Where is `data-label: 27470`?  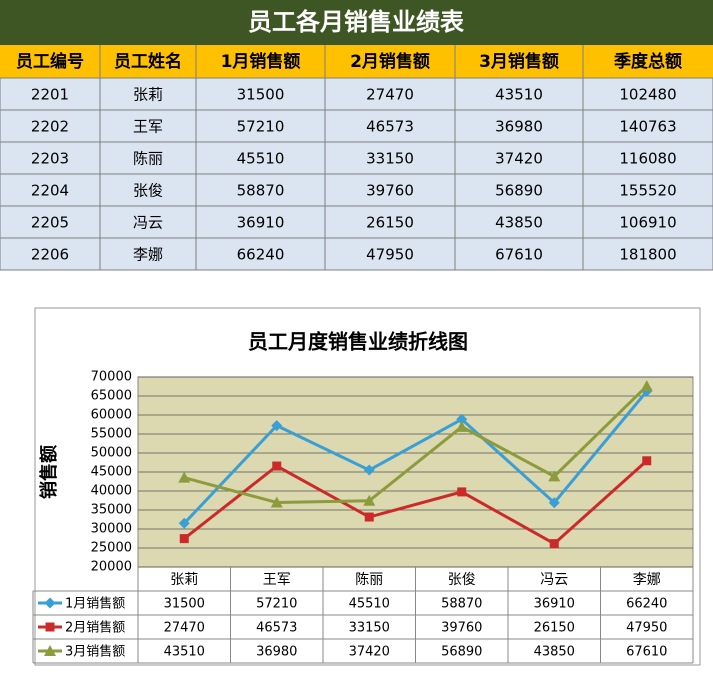 data-label: 27470 is located at coordinates (184, 628).